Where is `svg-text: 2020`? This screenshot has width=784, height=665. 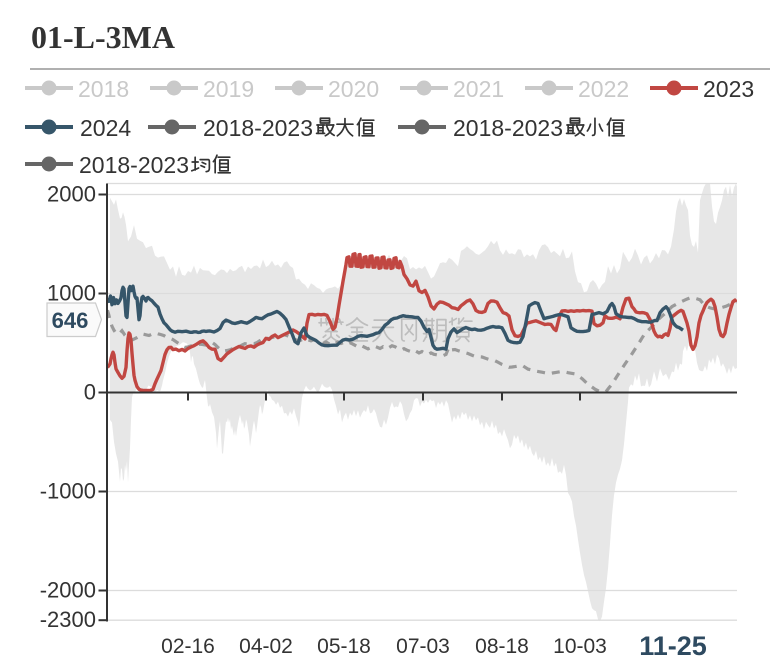
svg-text: 2020 is located at coordinates (353, 89).